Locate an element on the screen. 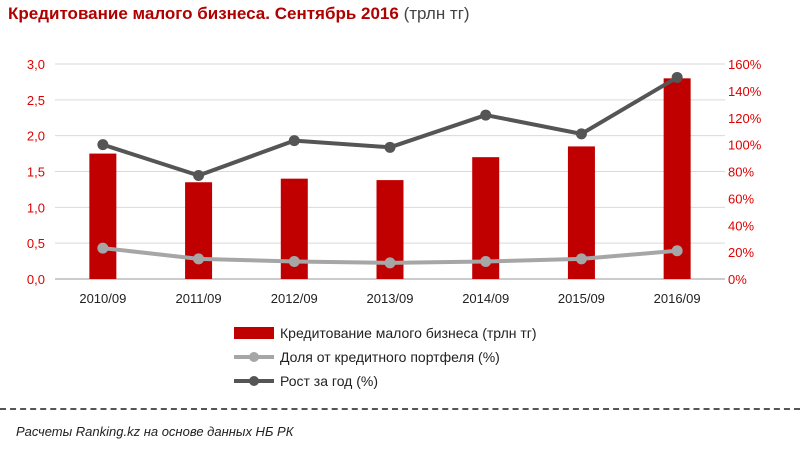 The image size is (800, 453). y-right-tick-label: 140% is located at coordinates (745, 91).